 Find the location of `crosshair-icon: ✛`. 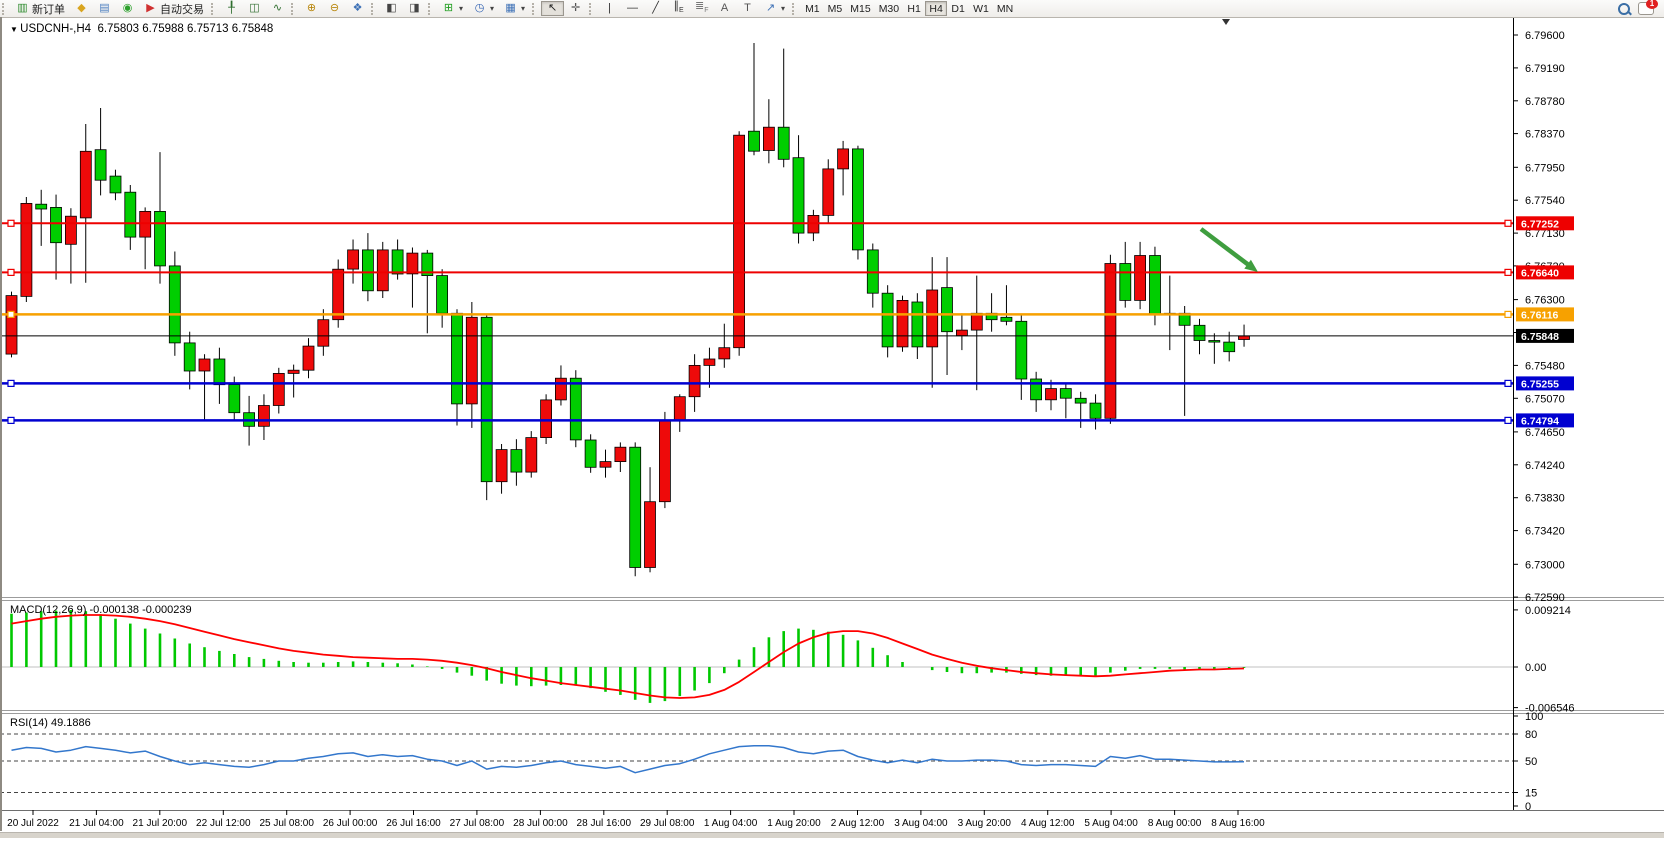

crosshair-icon: ✛ is located at coordinates (575, 8).